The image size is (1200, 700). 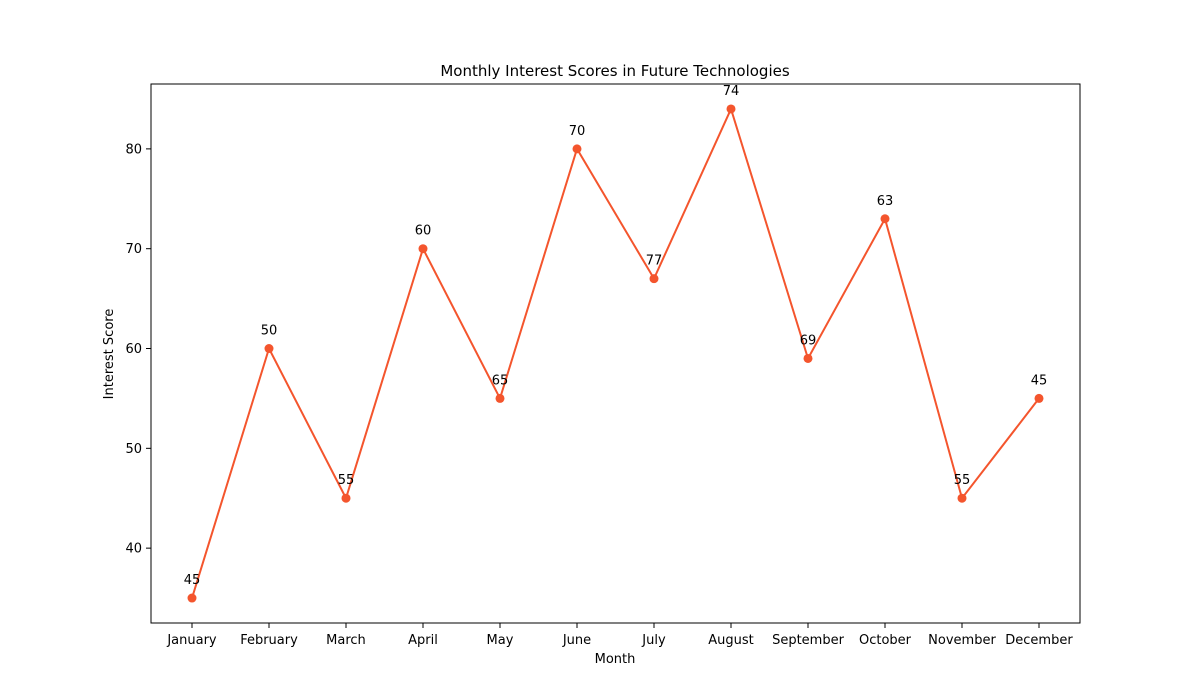 I want to click on x-tick-label: April, so click(x=423, y=640).